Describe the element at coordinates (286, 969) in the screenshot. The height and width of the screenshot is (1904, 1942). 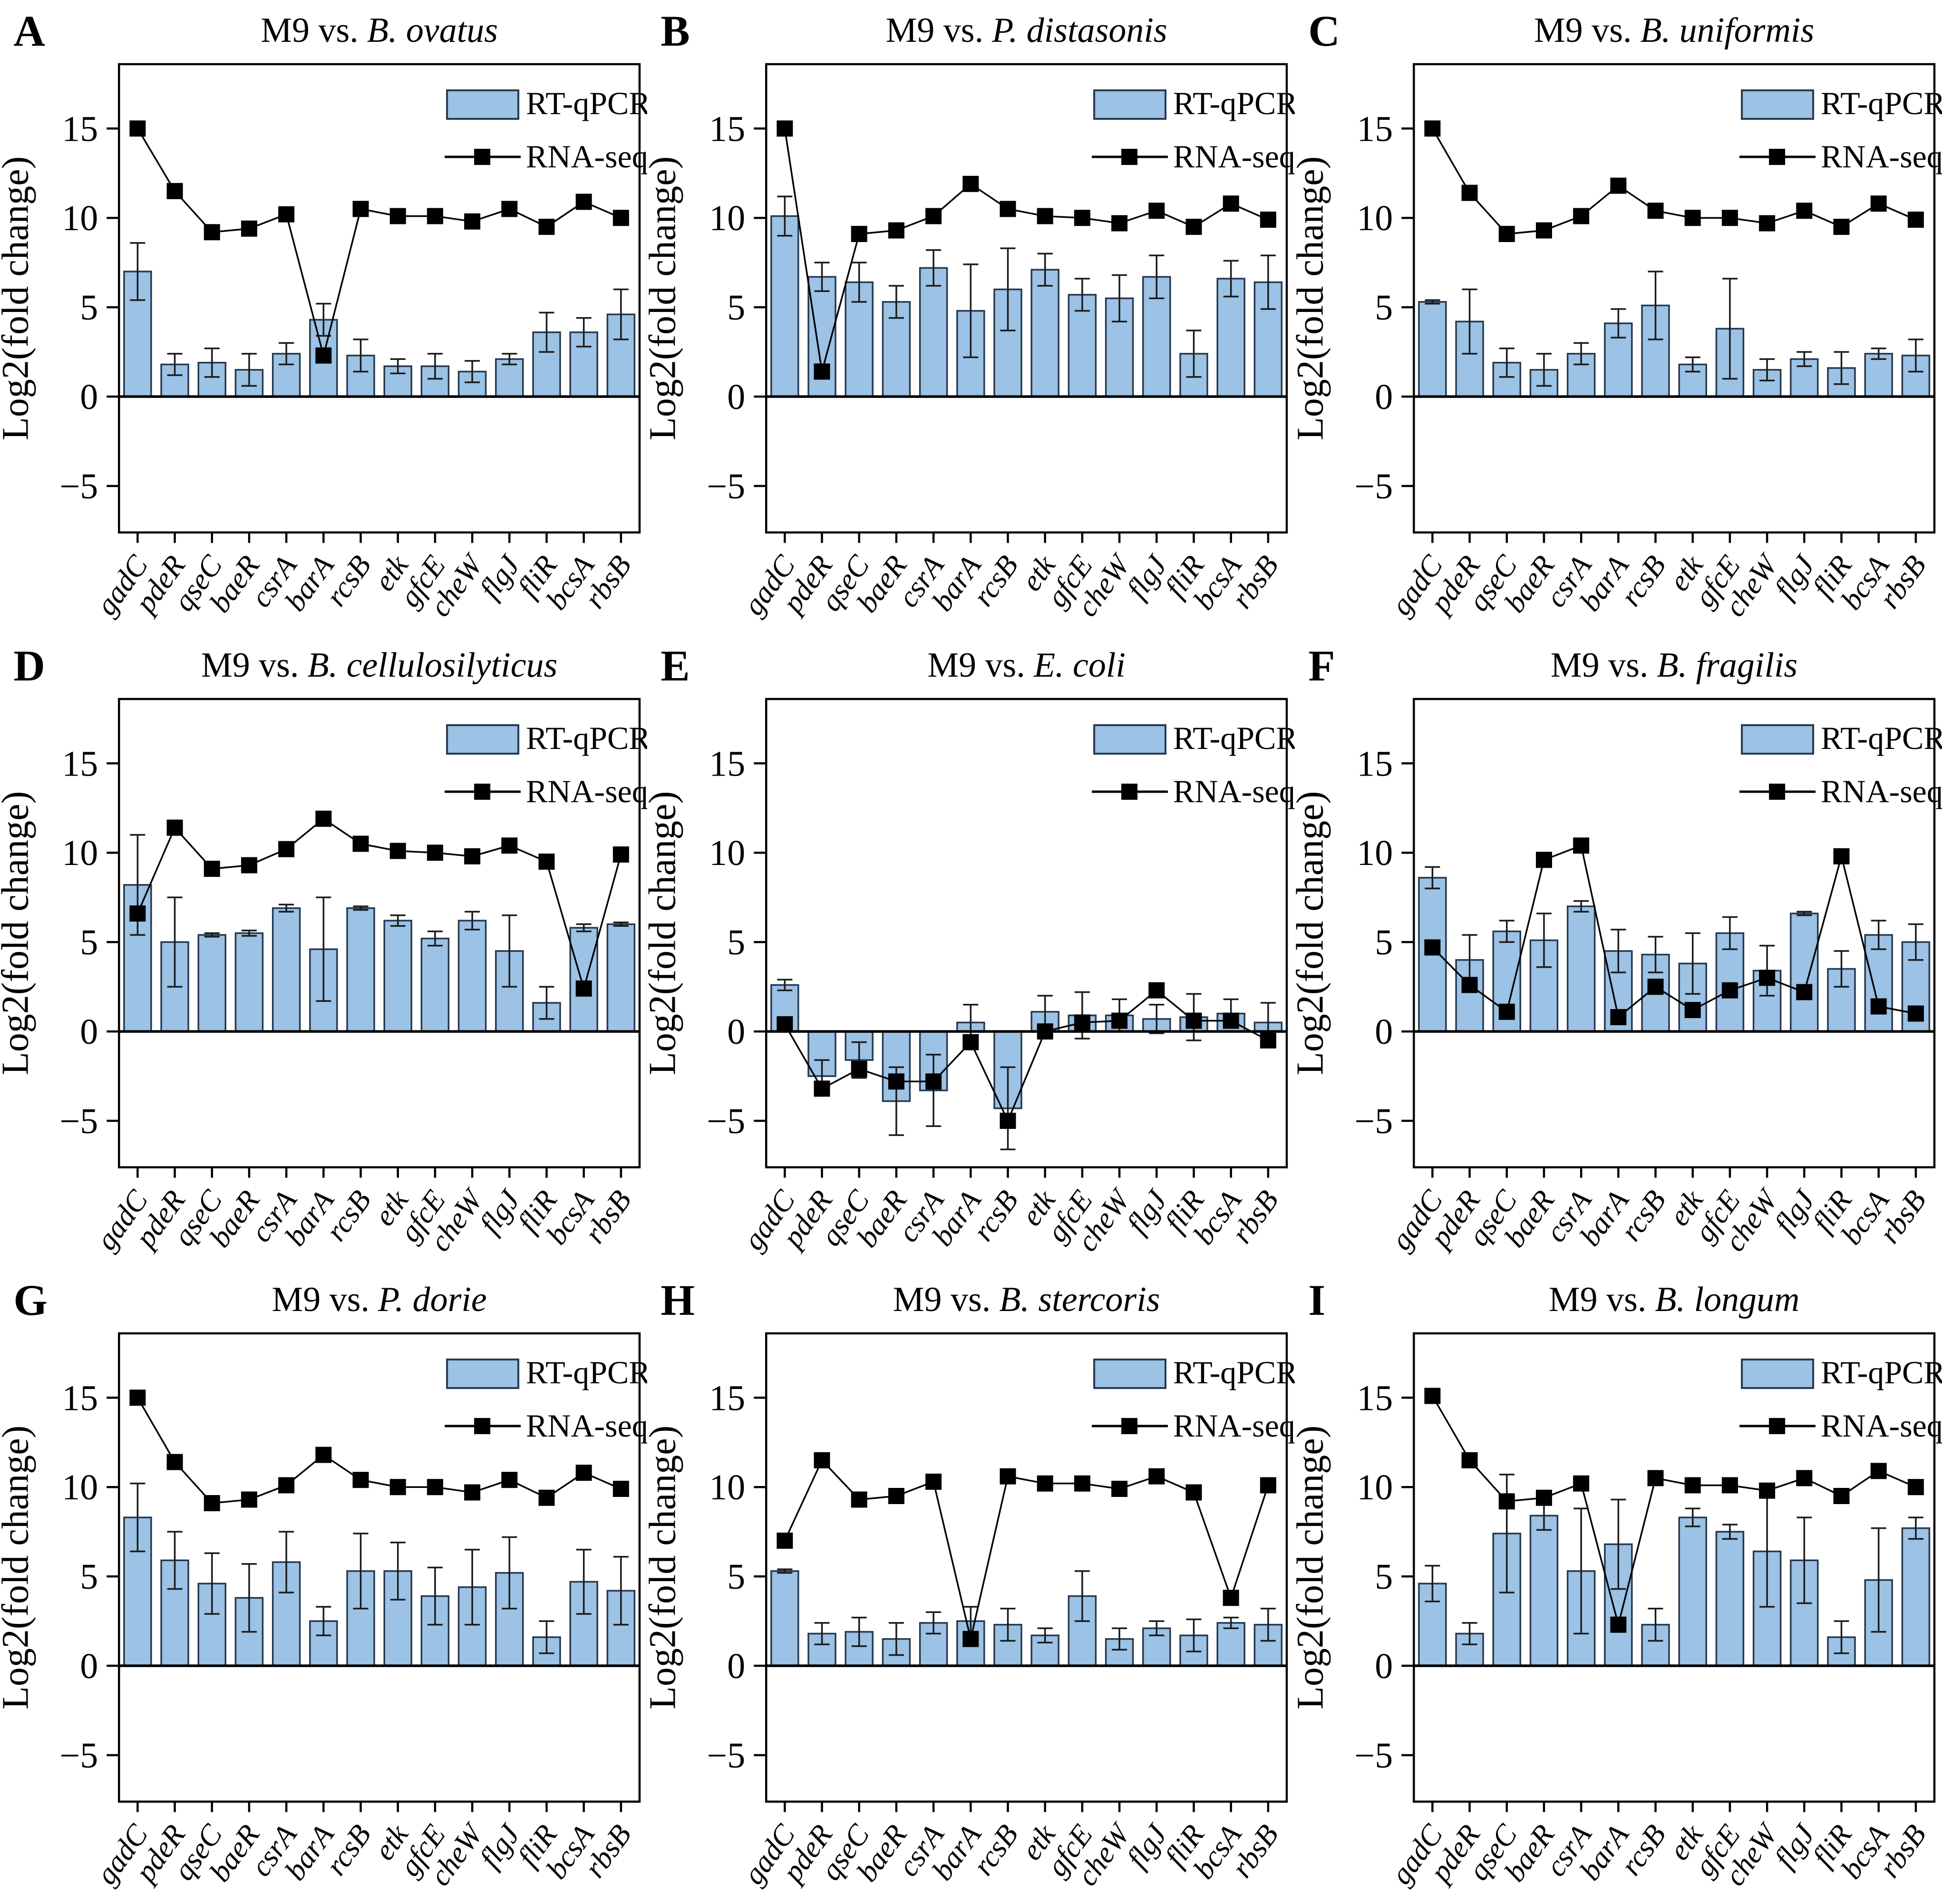
I see `bar-csrA` at that location.